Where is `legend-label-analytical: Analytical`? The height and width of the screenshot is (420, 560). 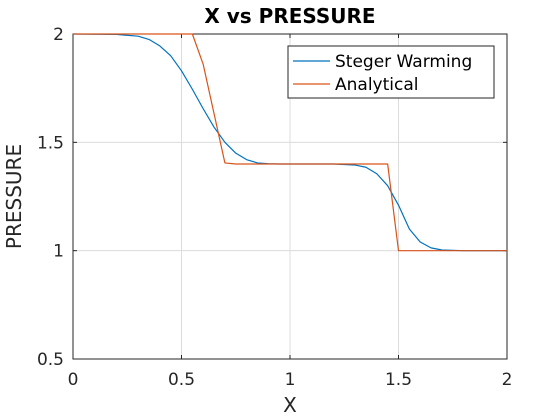 legend-label-analytical: Analytical is located at coordinates (376, 85).